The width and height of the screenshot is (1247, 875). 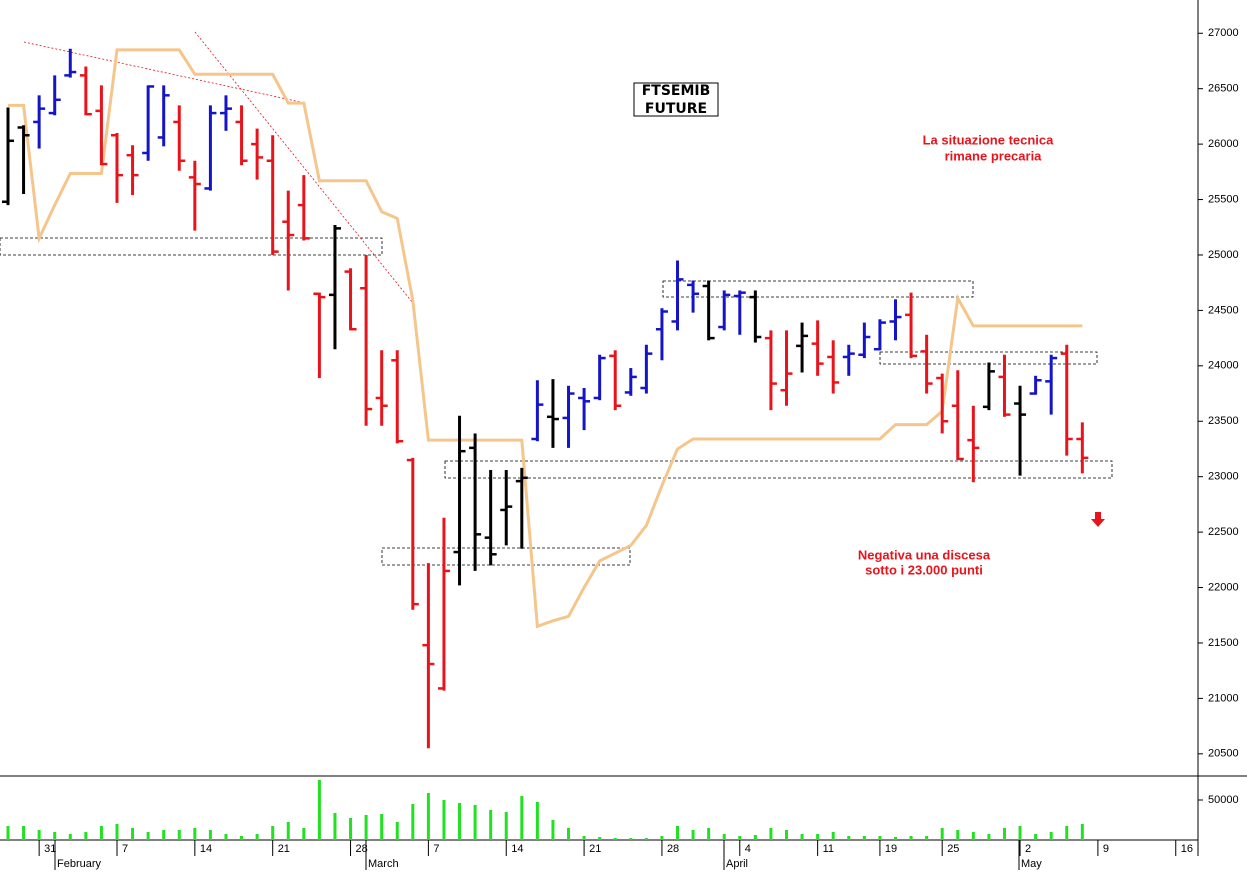 I want to click on y-tick-label: 21500, so click(x=1223, y=643).